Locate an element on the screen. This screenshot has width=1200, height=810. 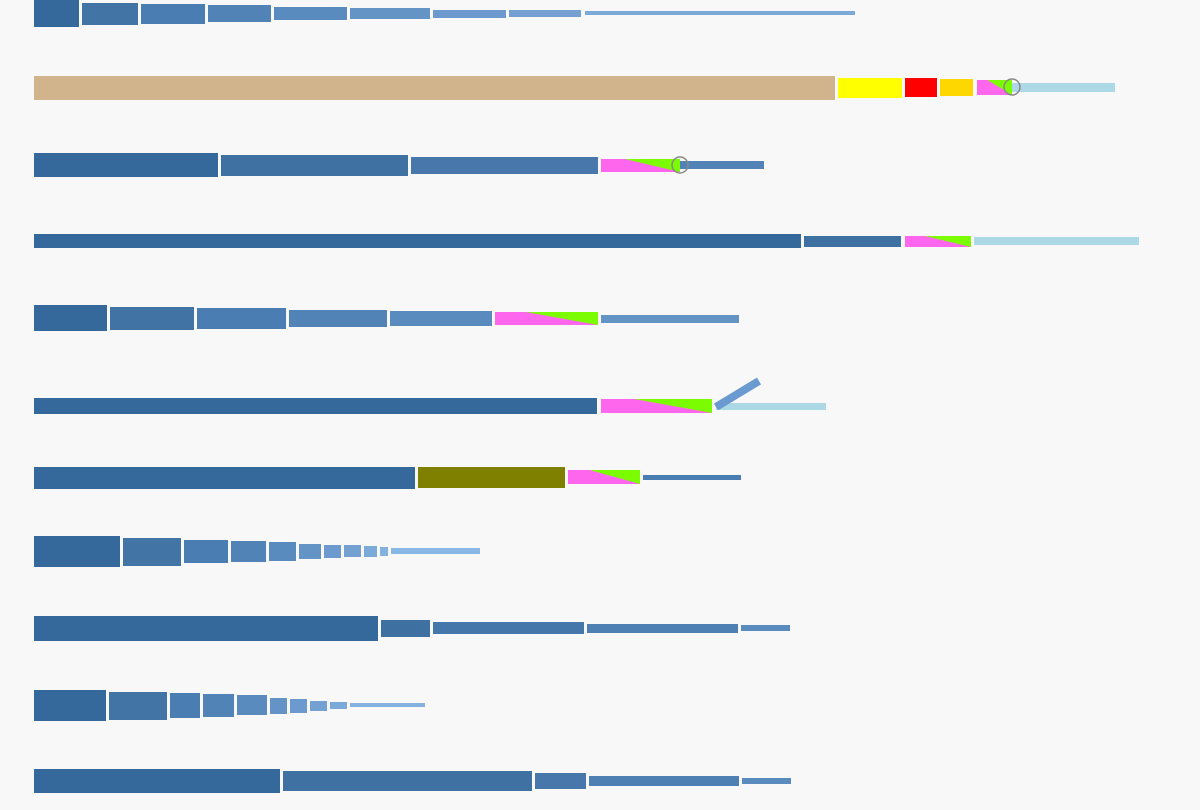
angled-segment is located at coordinates (737, 394).